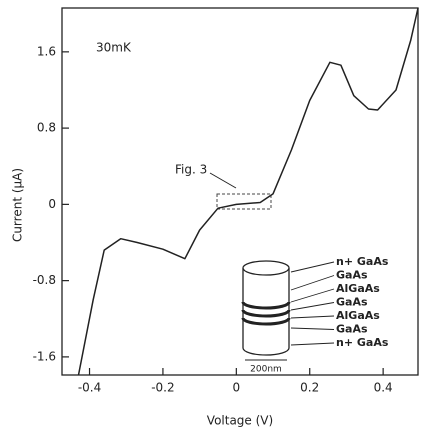 The width and height of the screenshot is (423, 434). Describe the element at coordinates (244, 201) in the screenshot. I see `zoom-box` at that location.